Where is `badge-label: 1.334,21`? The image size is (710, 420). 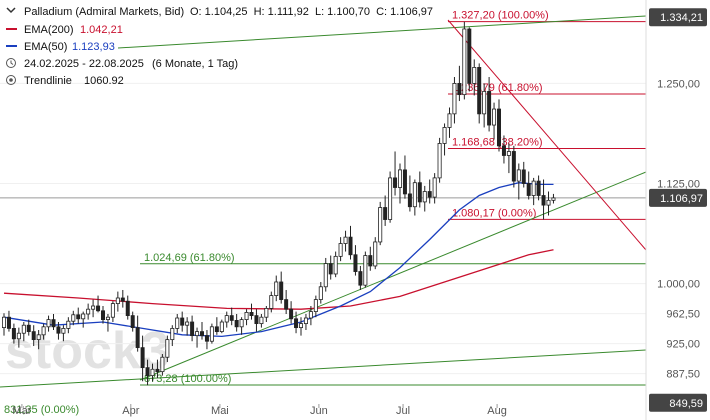 badge-label: 1.334,21 is located at coordinates (681, 18).